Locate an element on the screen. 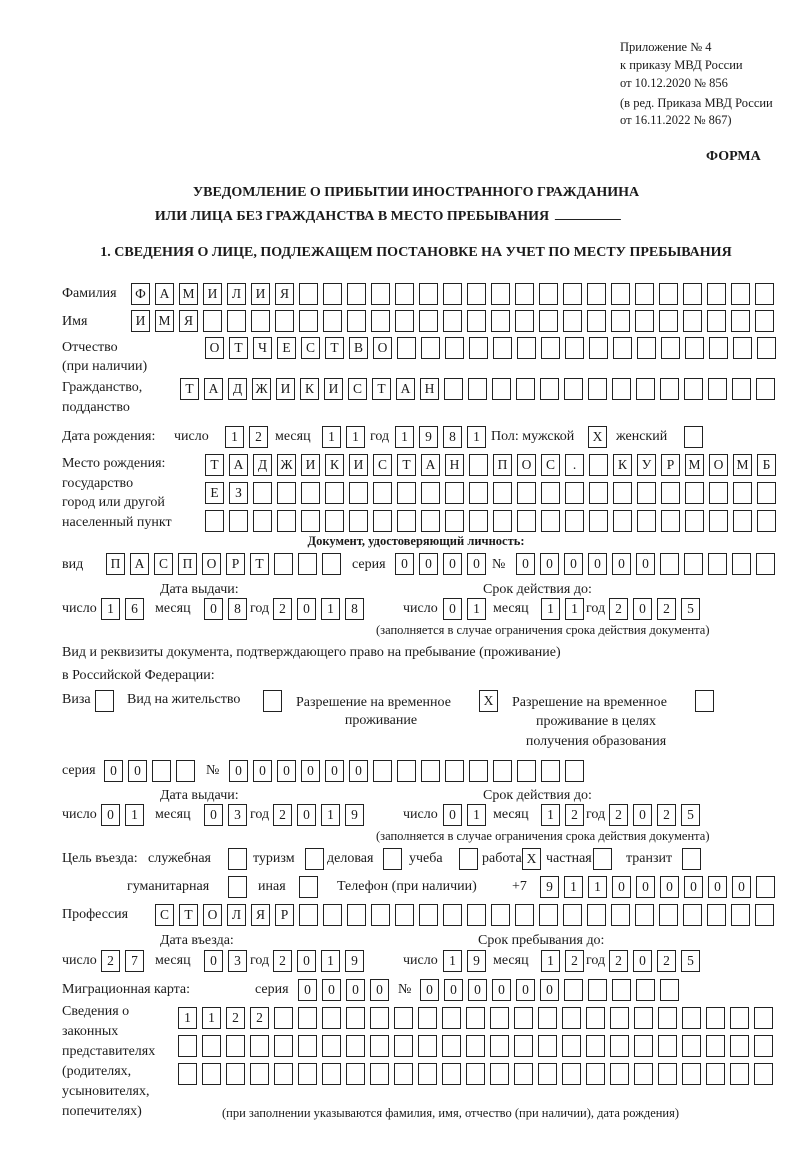  year-box: 1 is located at coordinates (476, 437).